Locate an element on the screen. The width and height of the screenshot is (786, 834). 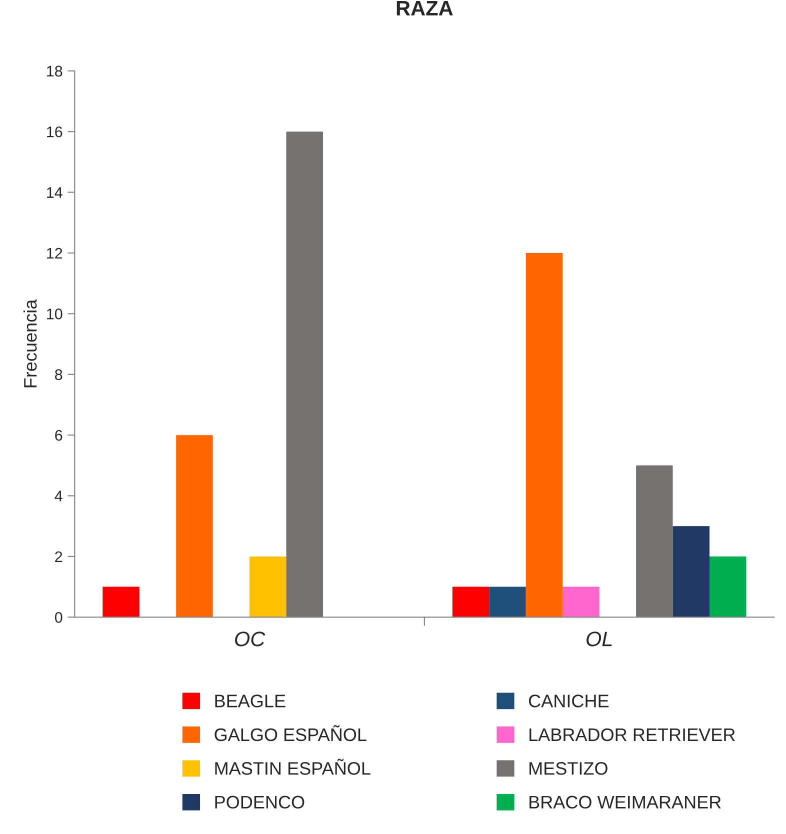
legend-label: BRACO WEIMARANER is located at coordinates (625, 802).